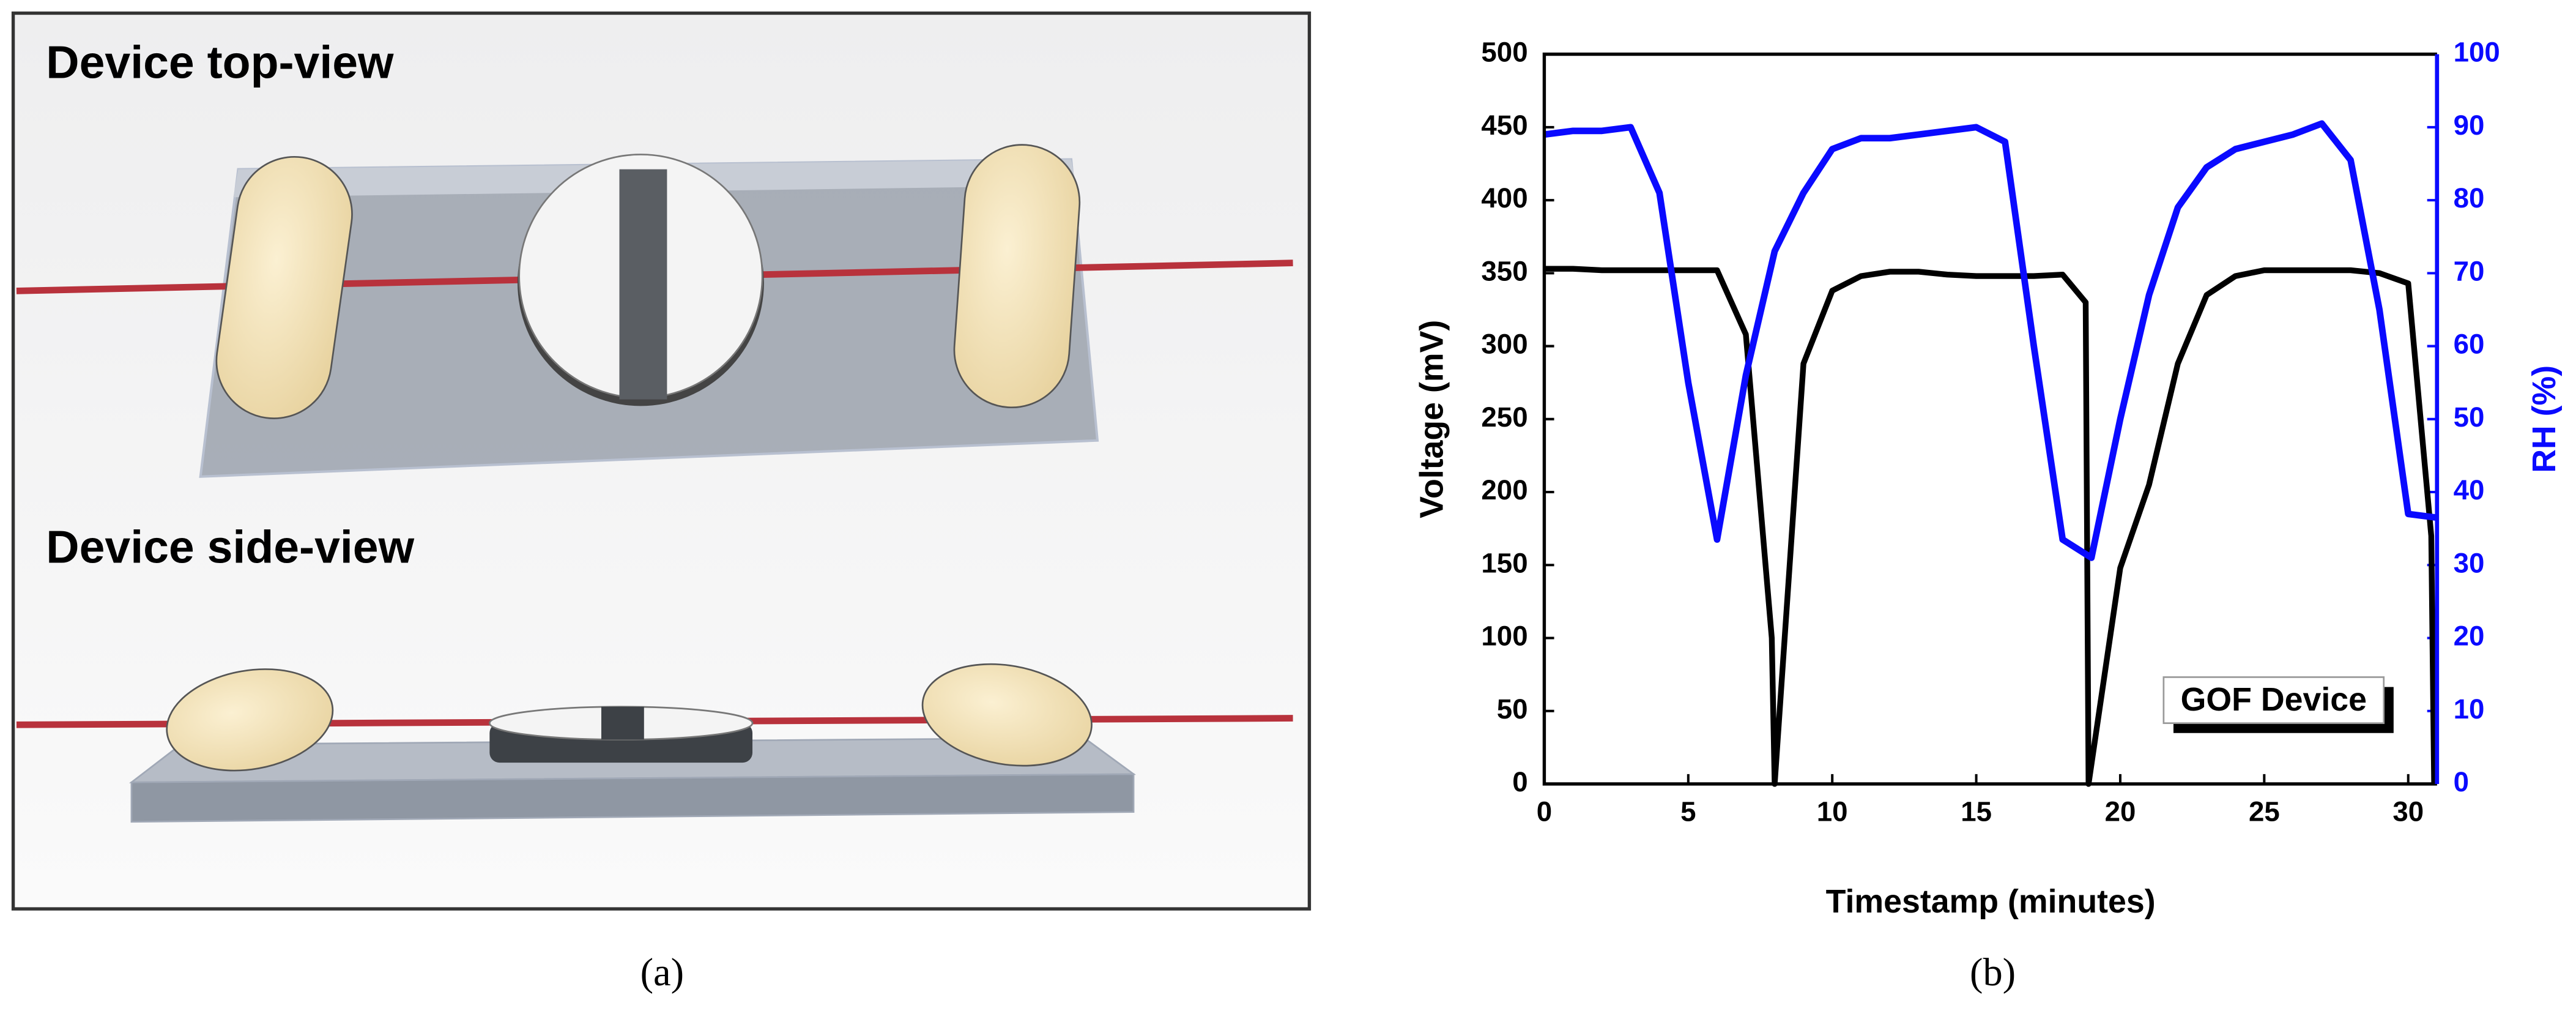  Describe the element at coordinates (230, 546) in the screenshot. I see `side-view-title: Device side-view` at that location.